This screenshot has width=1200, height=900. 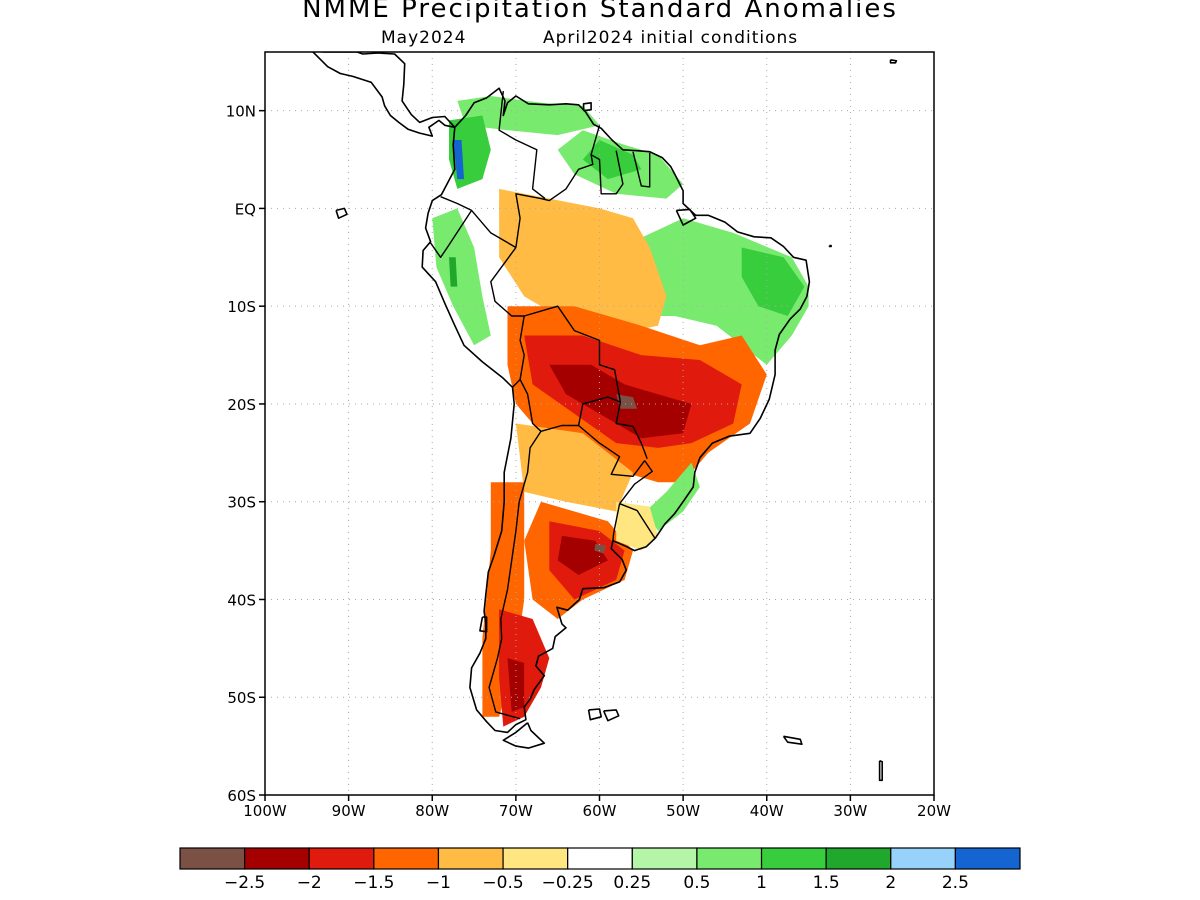 I want to click on colorbar-label: 2, so click(x=890, y=883).